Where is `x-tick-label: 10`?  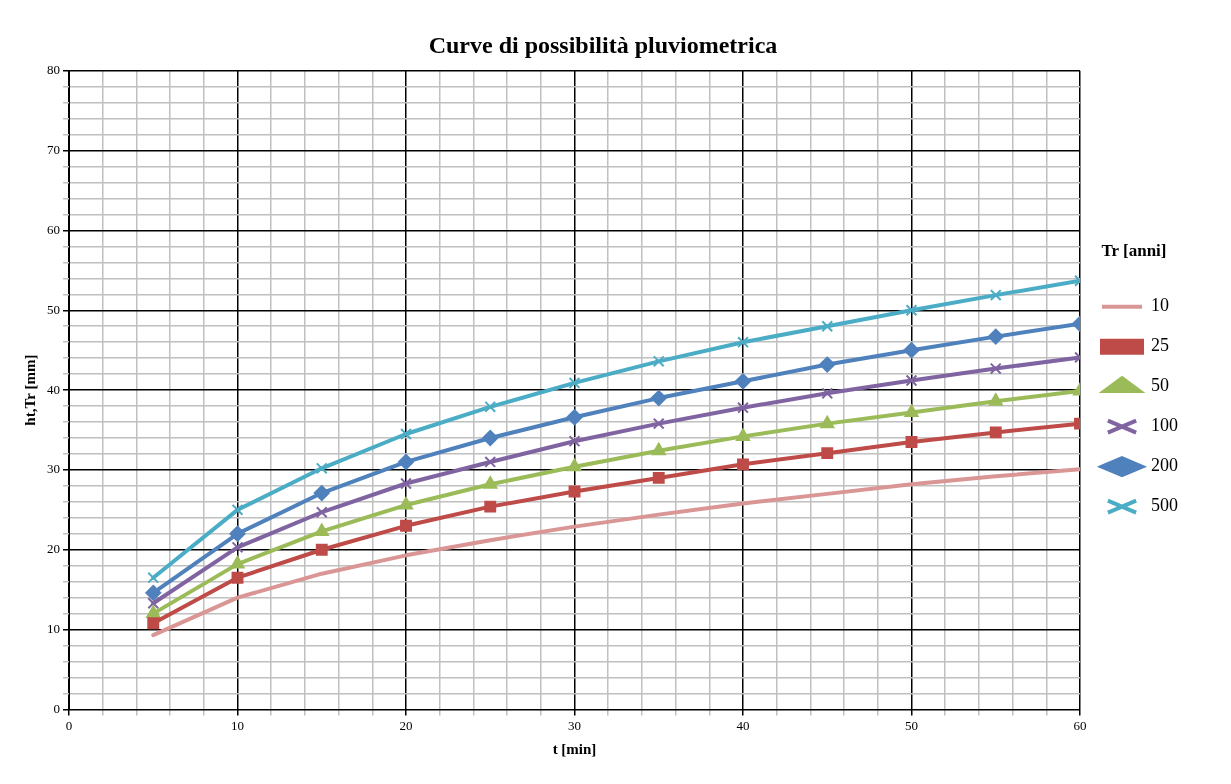
x-tick-label: 10 is located at coordinates (237, 725).